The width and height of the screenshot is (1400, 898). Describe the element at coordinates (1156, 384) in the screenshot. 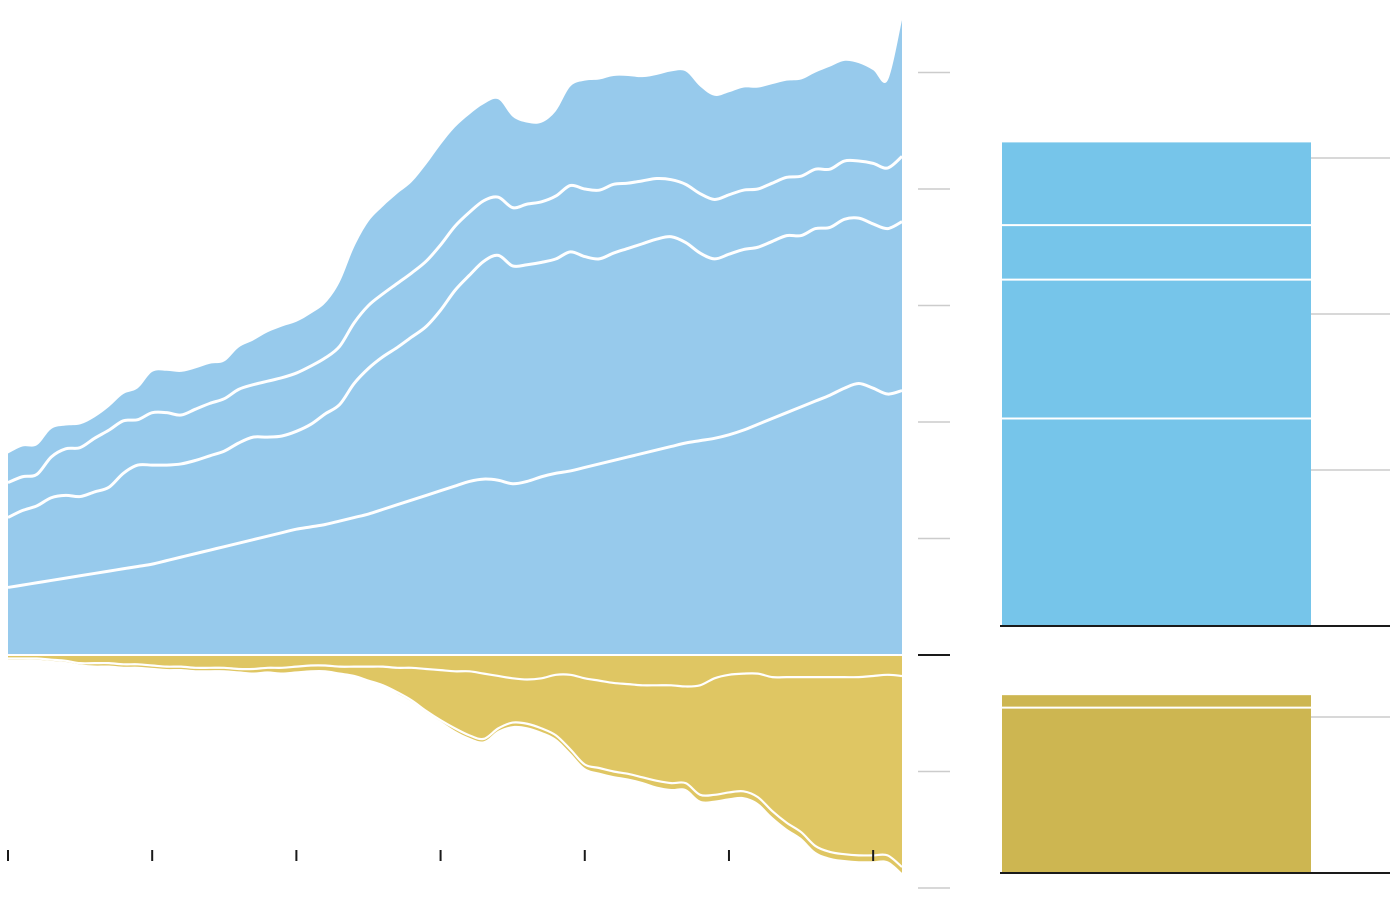

I see `positive-bar` at that location.